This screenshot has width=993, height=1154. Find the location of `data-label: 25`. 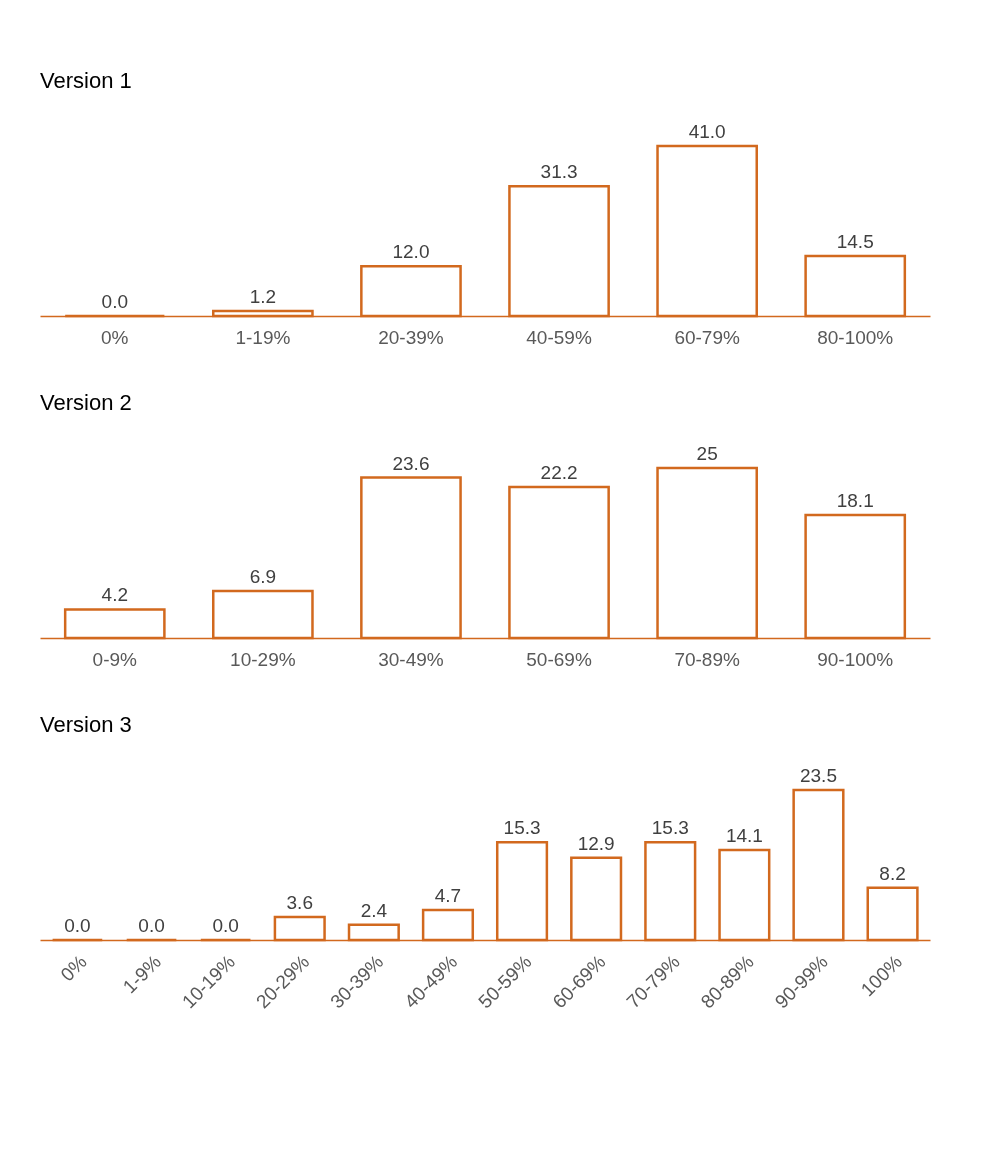

data-label: 25 is located at coordinates (707, 453).